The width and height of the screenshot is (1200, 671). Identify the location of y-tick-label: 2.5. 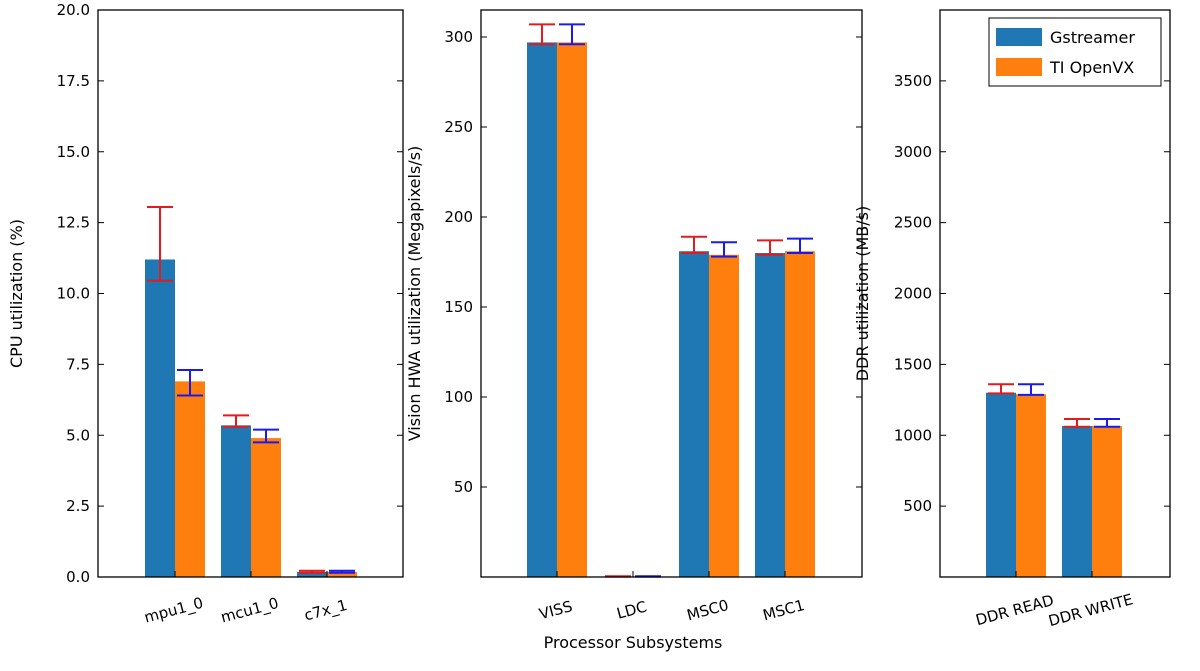
(78, 506).